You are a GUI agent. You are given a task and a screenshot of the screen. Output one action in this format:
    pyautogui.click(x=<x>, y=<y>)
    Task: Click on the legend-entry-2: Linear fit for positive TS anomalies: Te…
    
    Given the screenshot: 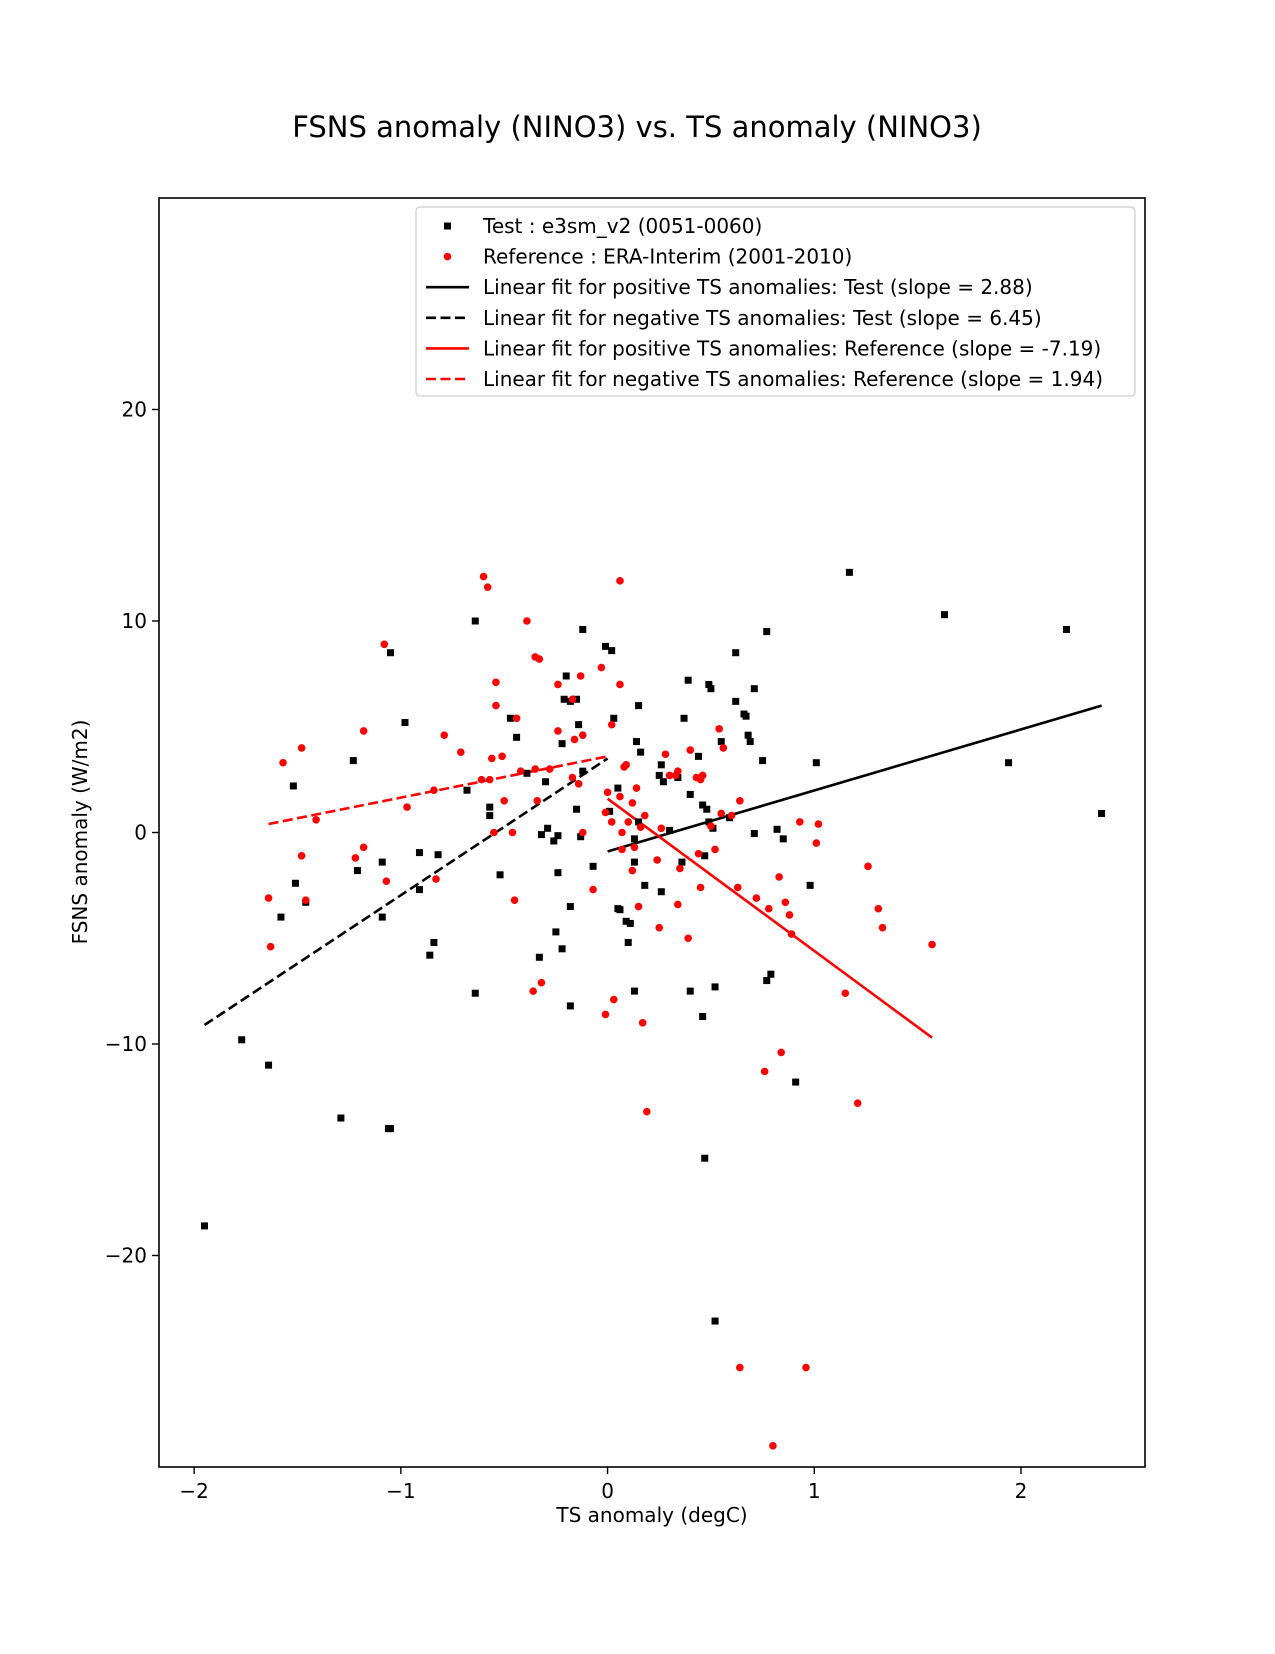 What is the action you would take?
    pyautogui.click(x=729, y=287)
    